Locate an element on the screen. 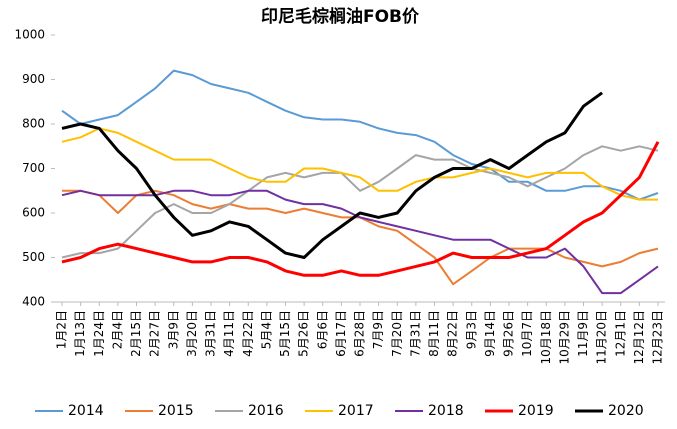  x-tick-label: 4月22日 is located at coordinates (248, 333).